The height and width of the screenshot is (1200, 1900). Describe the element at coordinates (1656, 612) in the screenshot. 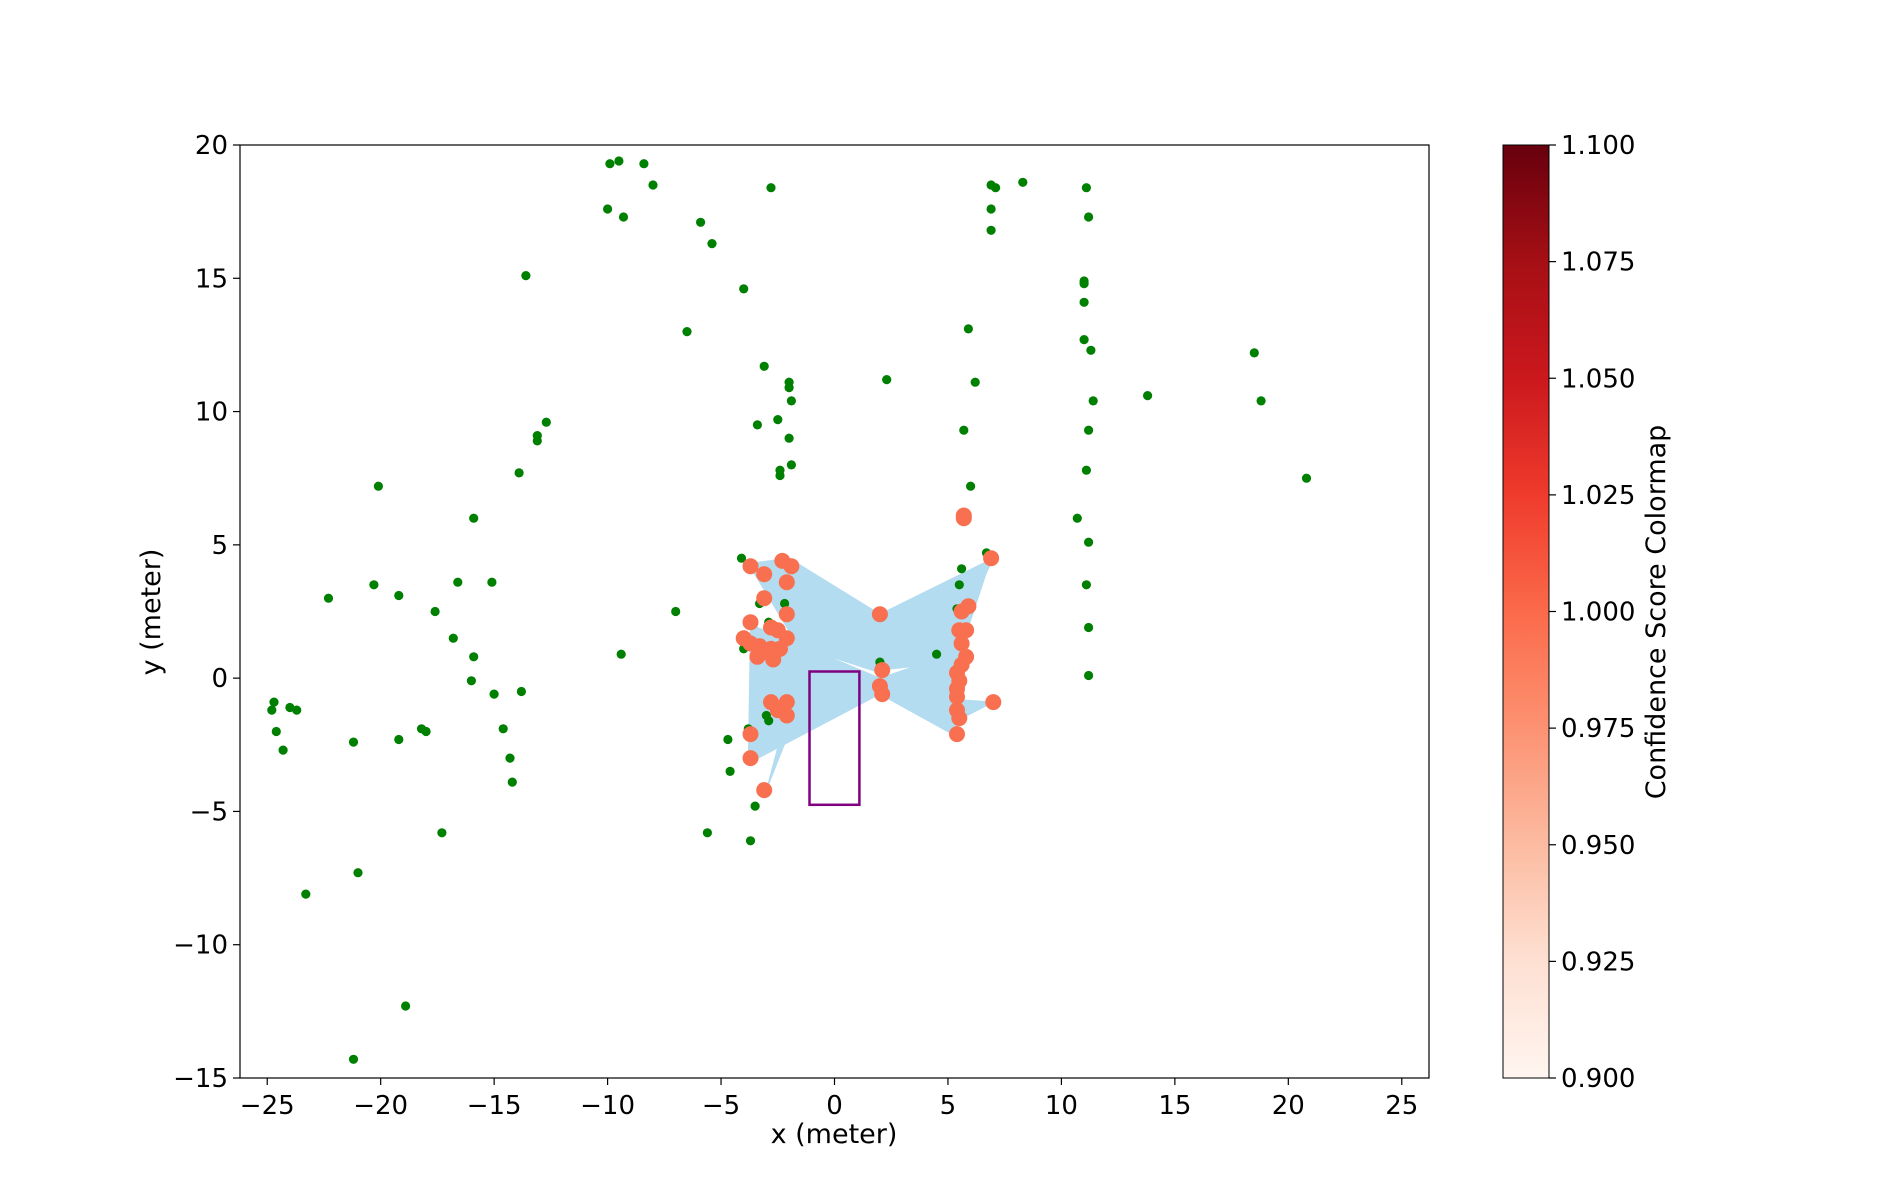

I see `colorbar-label: Confidence Score Colormap` at that location.